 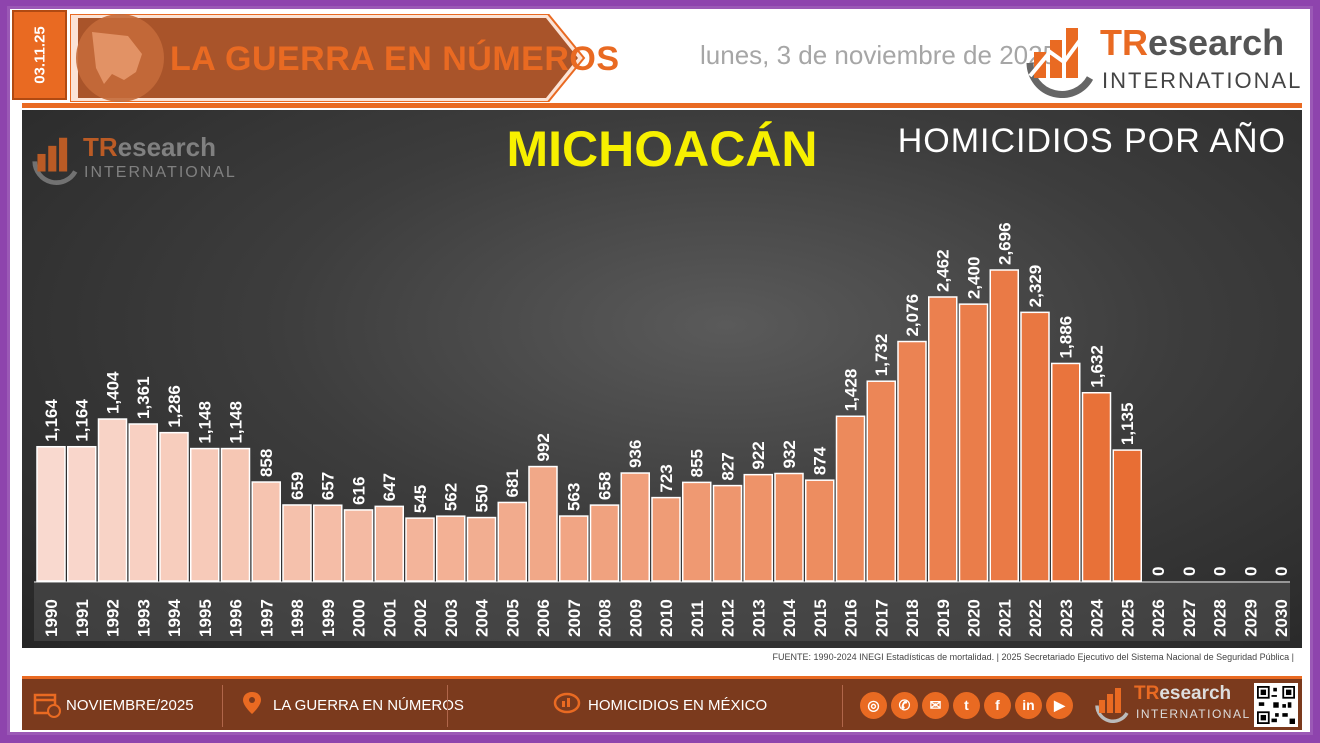 I want to click on date-tab: 03.11.25, so click(x=39, y=55).